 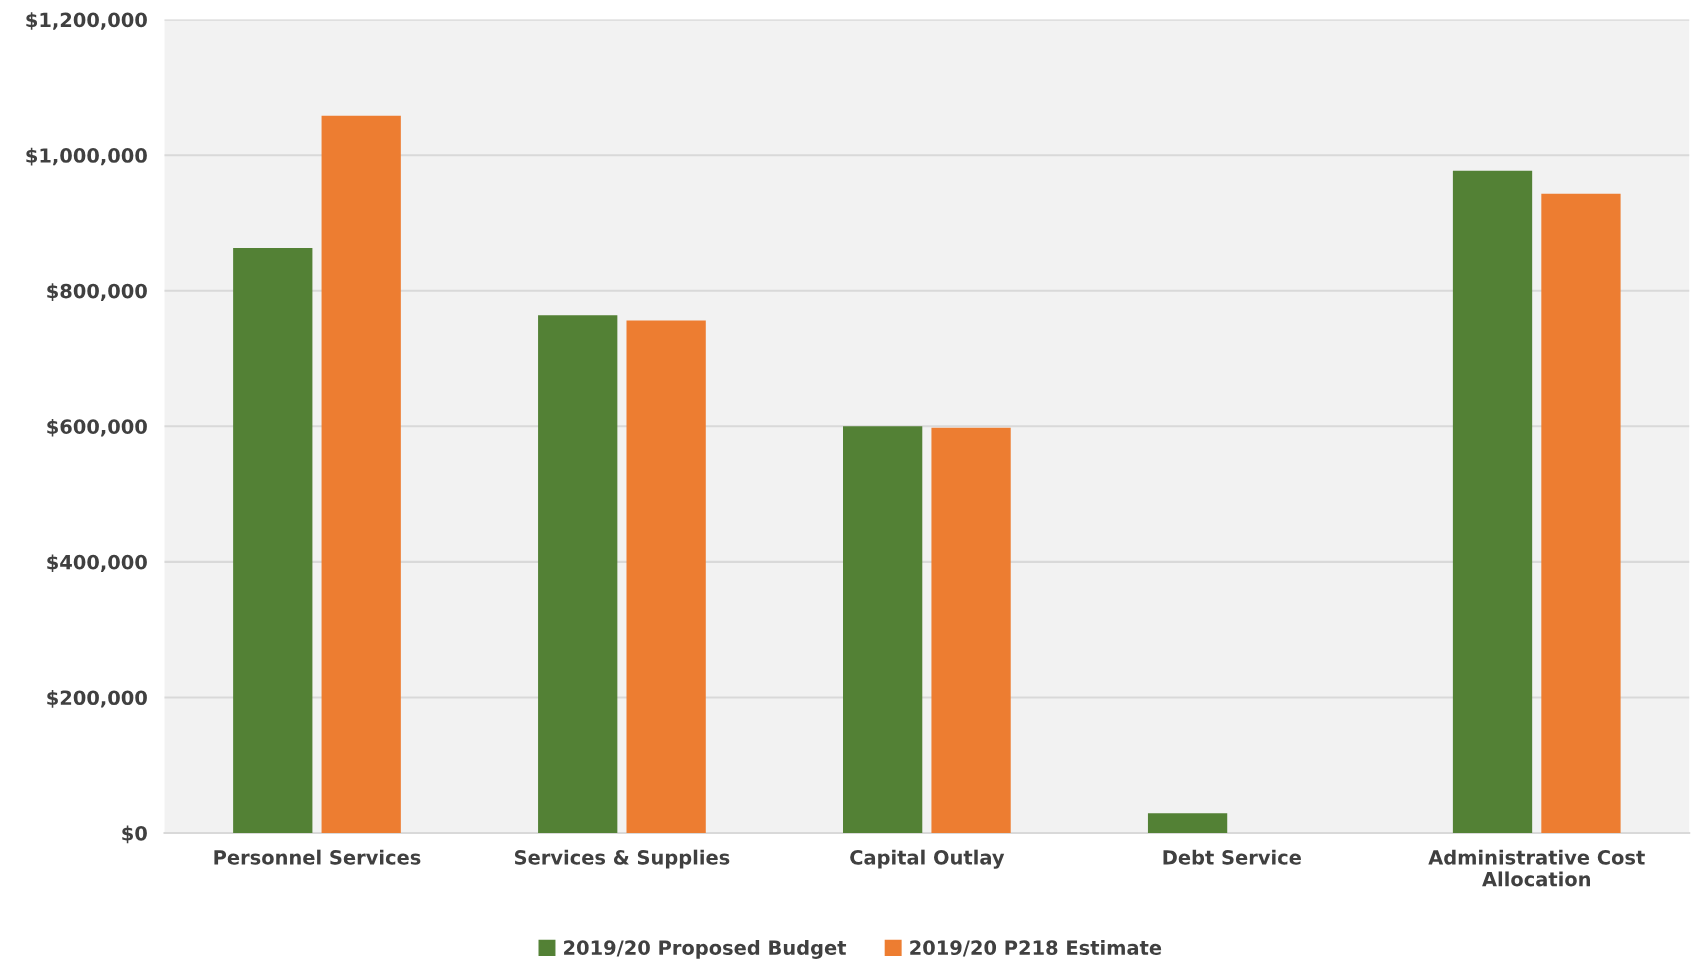 What do you see at coordinates (97, 427) in the screenshot?
I see `y-tick-label: $600,000` at bounding box center [97, 427].